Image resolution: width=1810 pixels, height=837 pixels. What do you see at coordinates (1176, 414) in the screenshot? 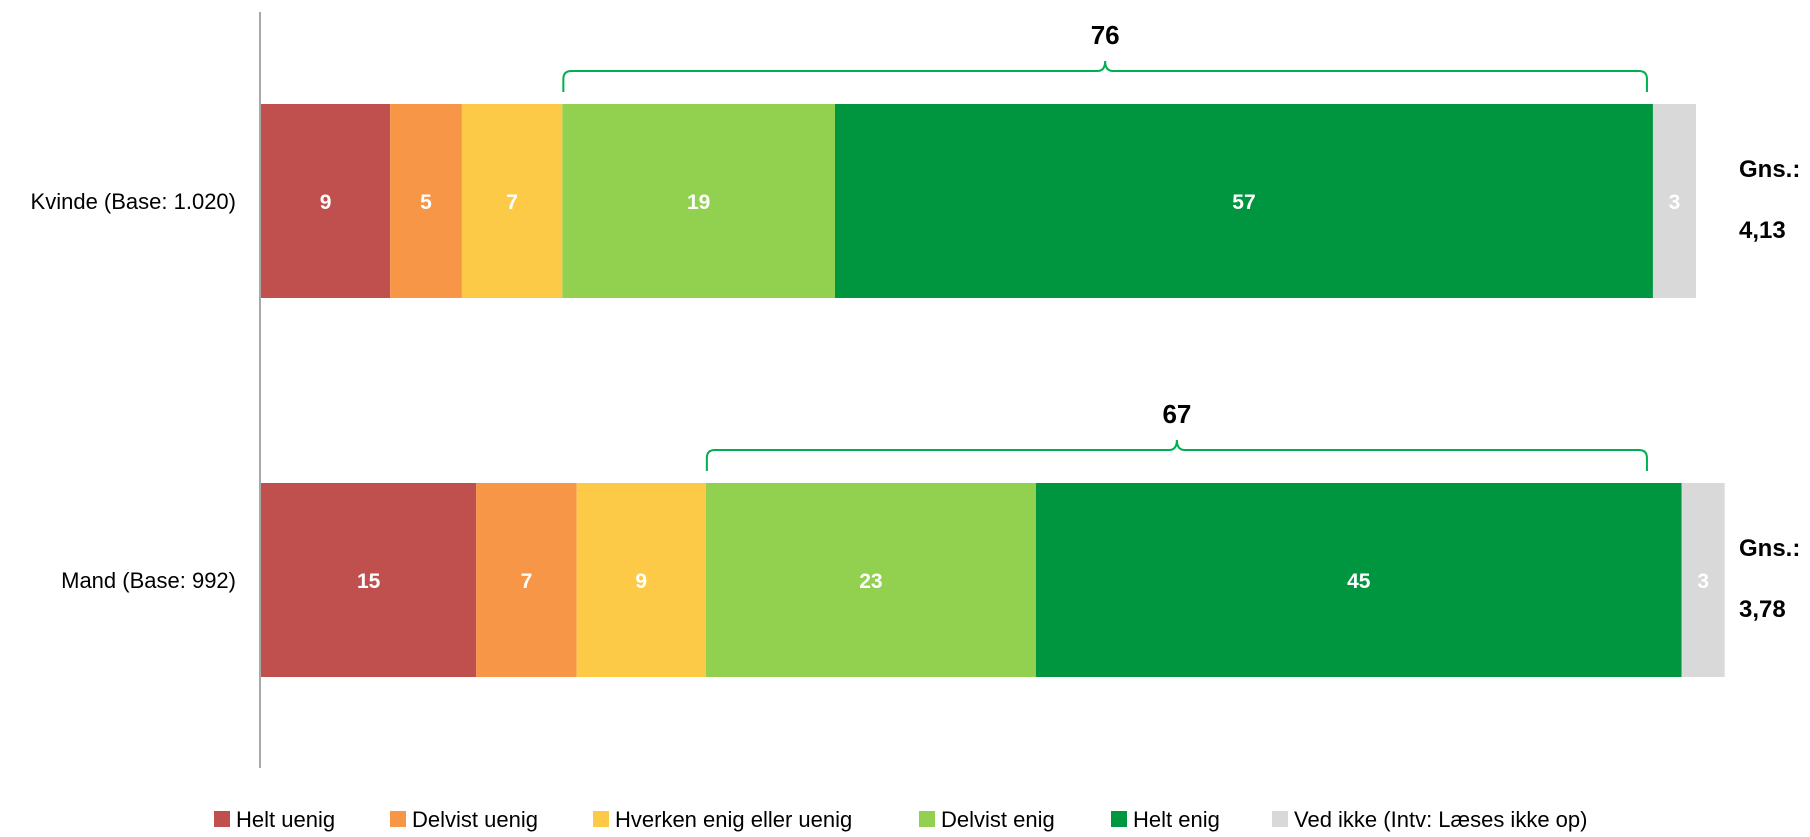
I see `agree-total-label: 67` at bounding box center [1176, 414].